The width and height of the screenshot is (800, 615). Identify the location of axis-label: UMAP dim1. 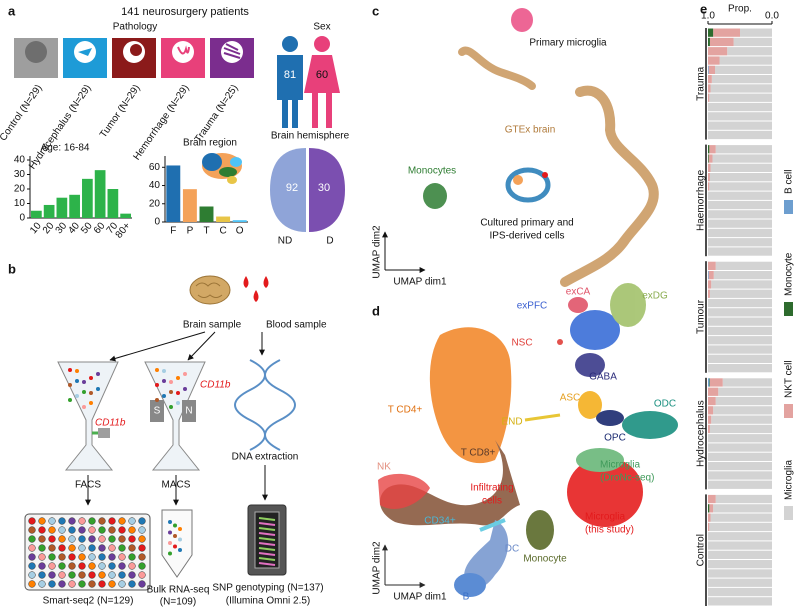
(420, 597).